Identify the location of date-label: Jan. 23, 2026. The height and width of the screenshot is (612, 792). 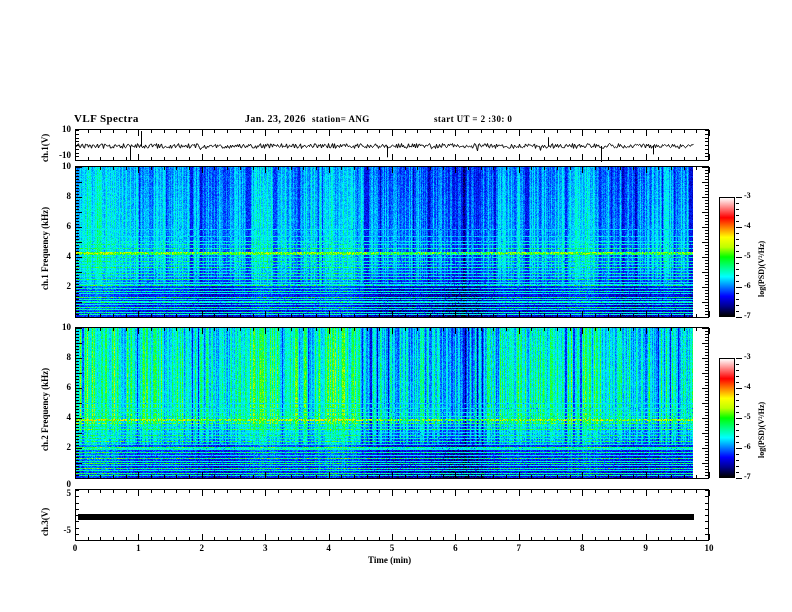
(275, 119).